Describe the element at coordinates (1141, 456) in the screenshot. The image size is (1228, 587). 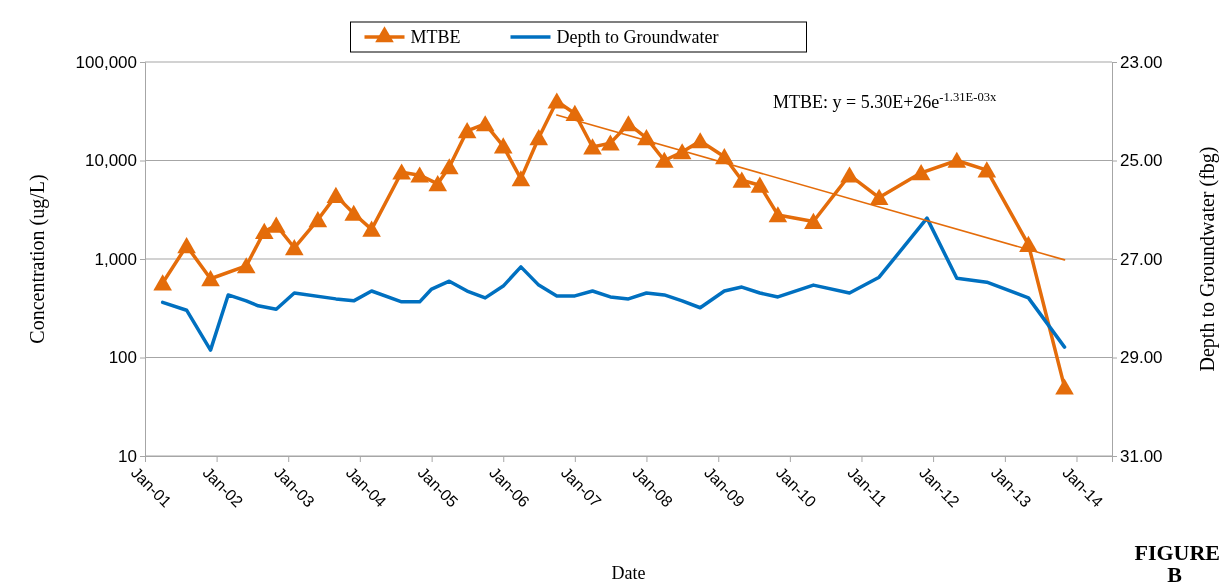
I see `y2-tick-label: 31.00` at that location.